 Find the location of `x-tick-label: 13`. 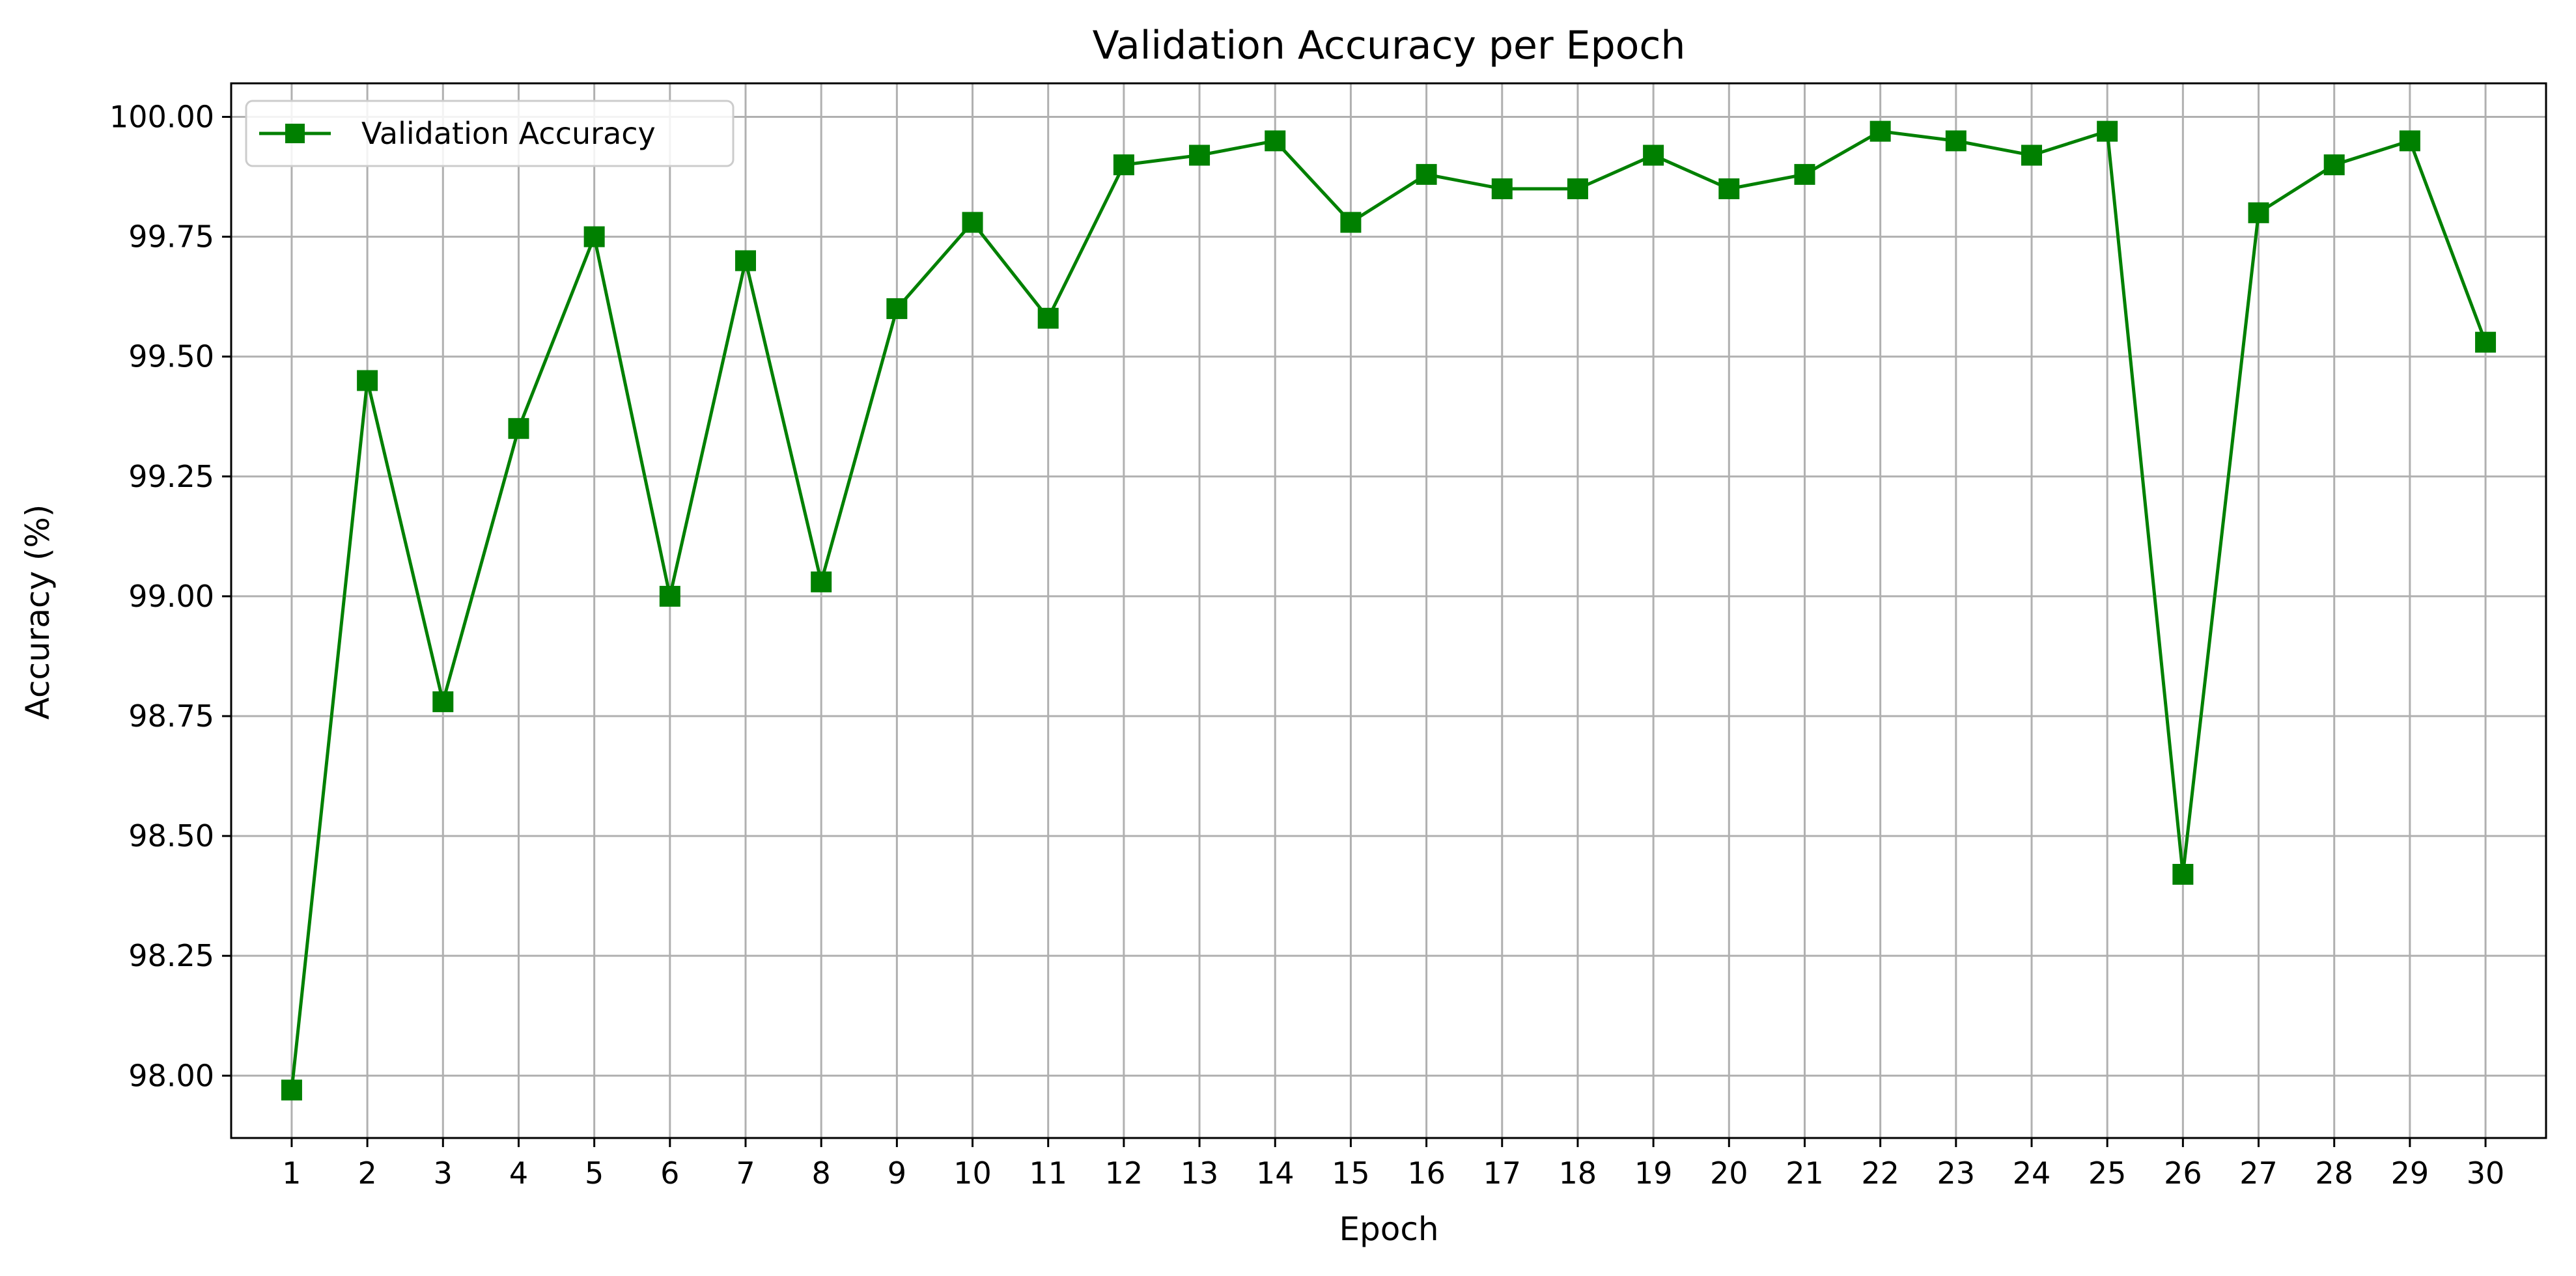

x-tick-label: 13 is located at coordinates (1200, 1173).